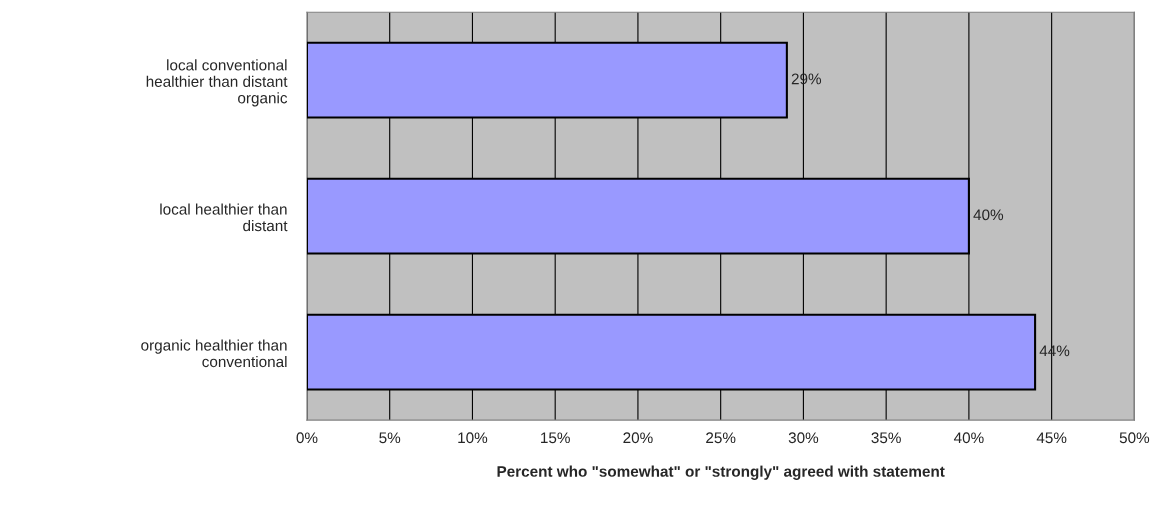 This screenshot has height=508, width=1154. What do you see at coordinates (1051, 438) in the screenshot?
I see `x-tick-label: 45%` at bounding box center [1051, 438].